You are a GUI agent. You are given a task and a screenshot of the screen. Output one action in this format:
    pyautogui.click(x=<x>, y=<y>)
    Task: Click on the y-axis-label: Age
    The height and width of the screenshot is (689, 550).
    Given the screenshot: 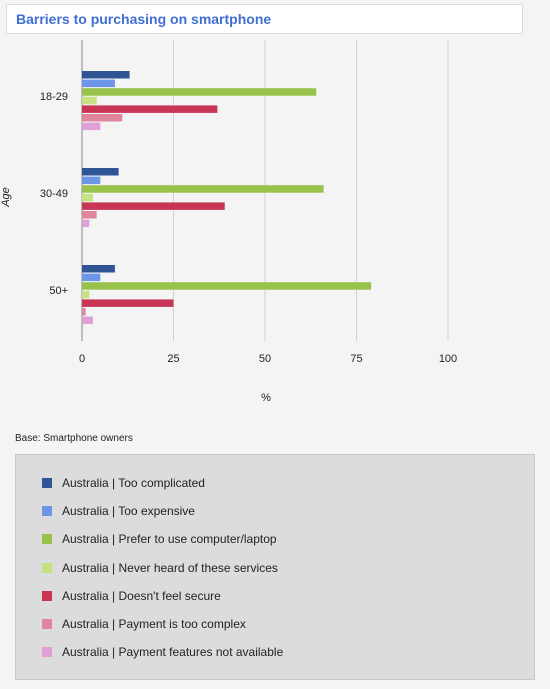 What is the action you would take?
    pyautogui.click(x=6, y=197)
    